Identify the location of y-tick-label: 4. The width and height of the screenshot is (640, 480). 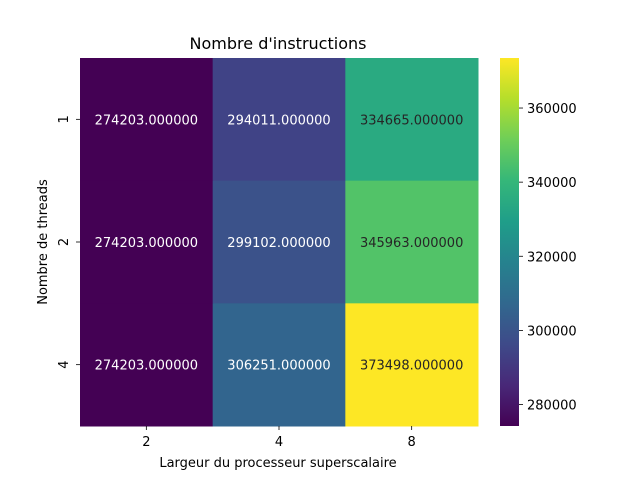
(64, 365).